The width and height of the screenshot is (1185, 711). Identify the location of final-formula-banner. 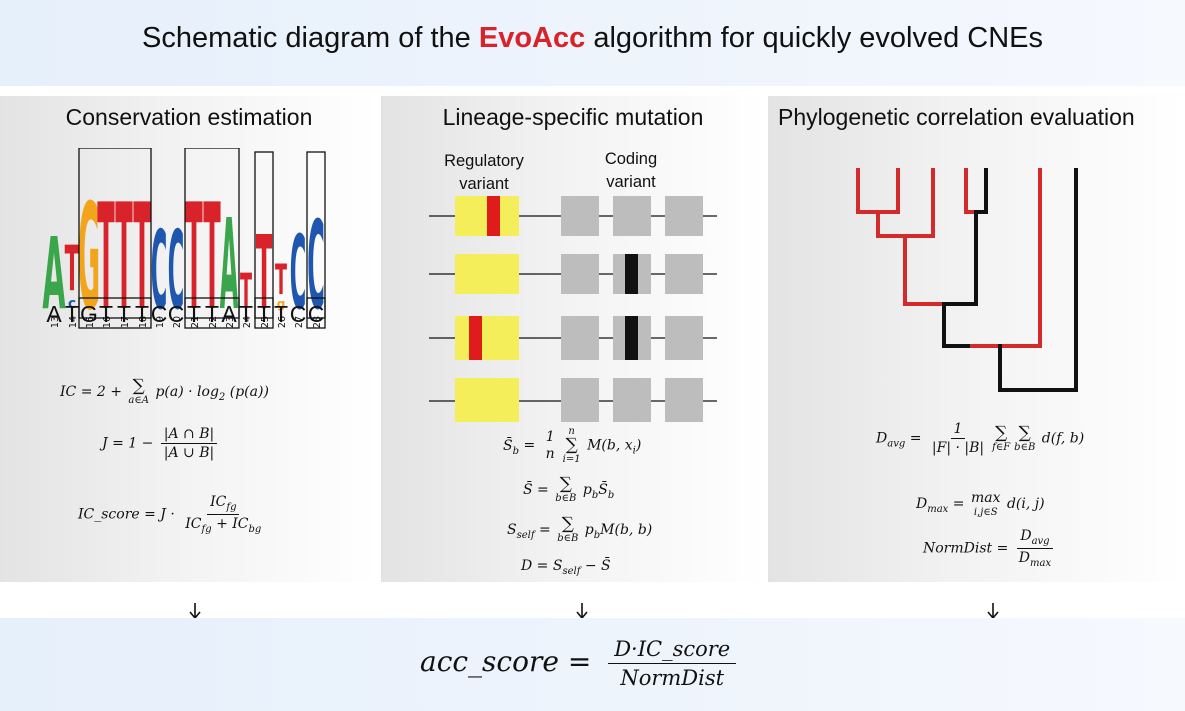
(592, 664).